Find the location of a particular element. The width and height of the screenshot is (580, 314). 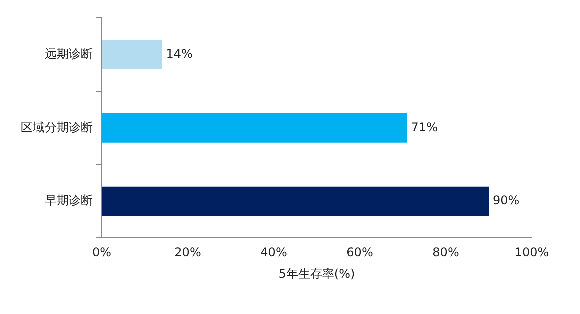

y-tick-label: 区域分期诊断 is located at coordinates (57, 127).